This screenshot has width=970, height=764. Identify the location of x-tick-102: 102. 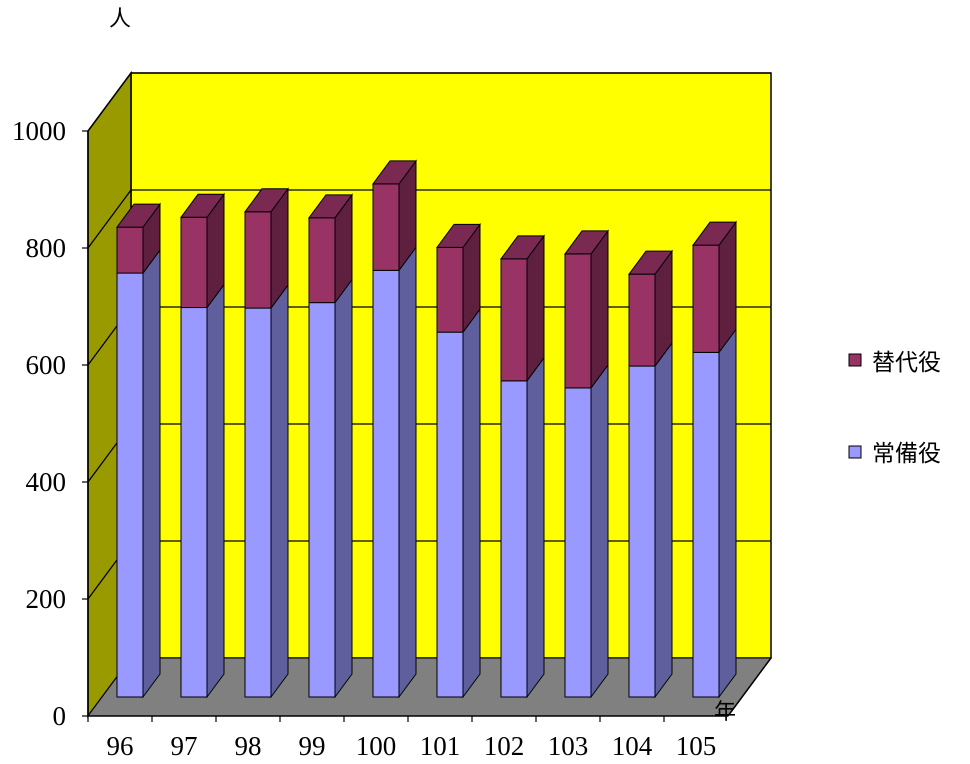
(504, 746).